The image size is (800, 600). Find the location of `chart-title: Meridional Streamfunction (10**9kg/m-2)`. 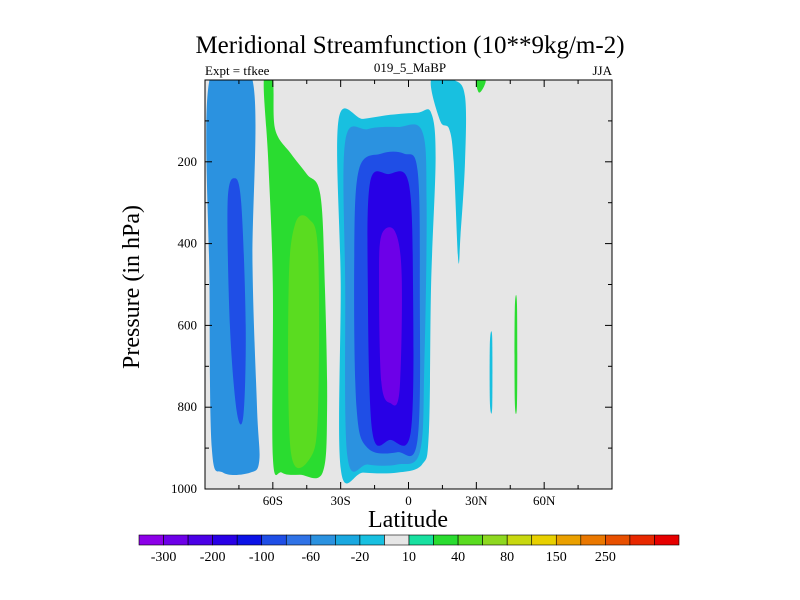

chart-title: Meridional Streamfunction (10**9kg/m-2) is located at coordinates (409, 45).